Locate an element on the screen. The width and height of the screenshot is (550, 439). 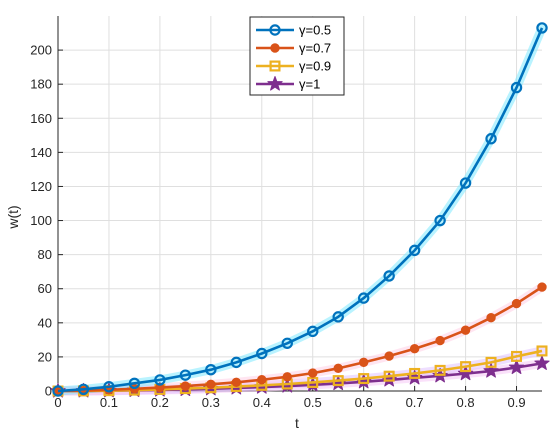
legend: γ=0.5 γ=0.7 γ=0.9 γ=1 is located at coordinates (297, 56).